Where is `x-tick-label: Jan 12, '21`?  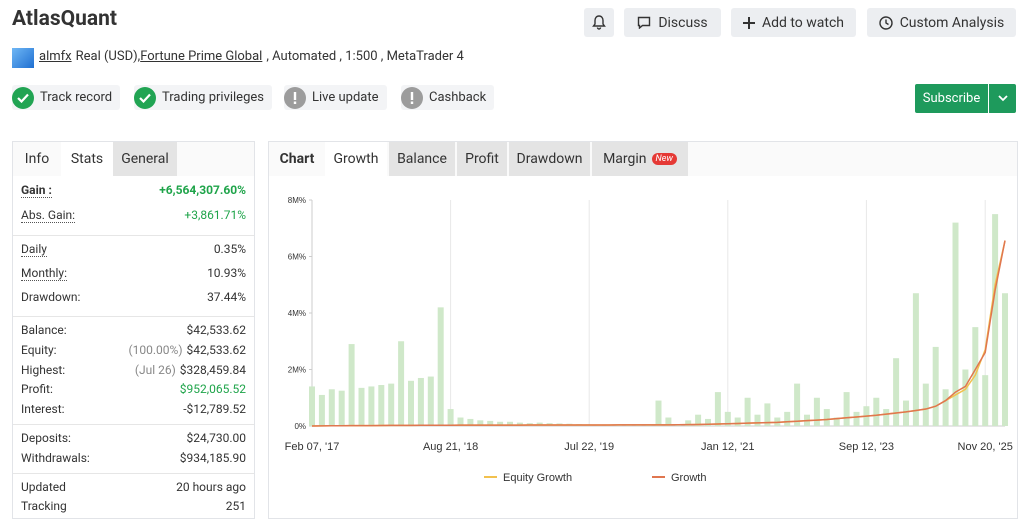
x-tick-label: Jan 12, '21 is located at coordinates (727, 447).